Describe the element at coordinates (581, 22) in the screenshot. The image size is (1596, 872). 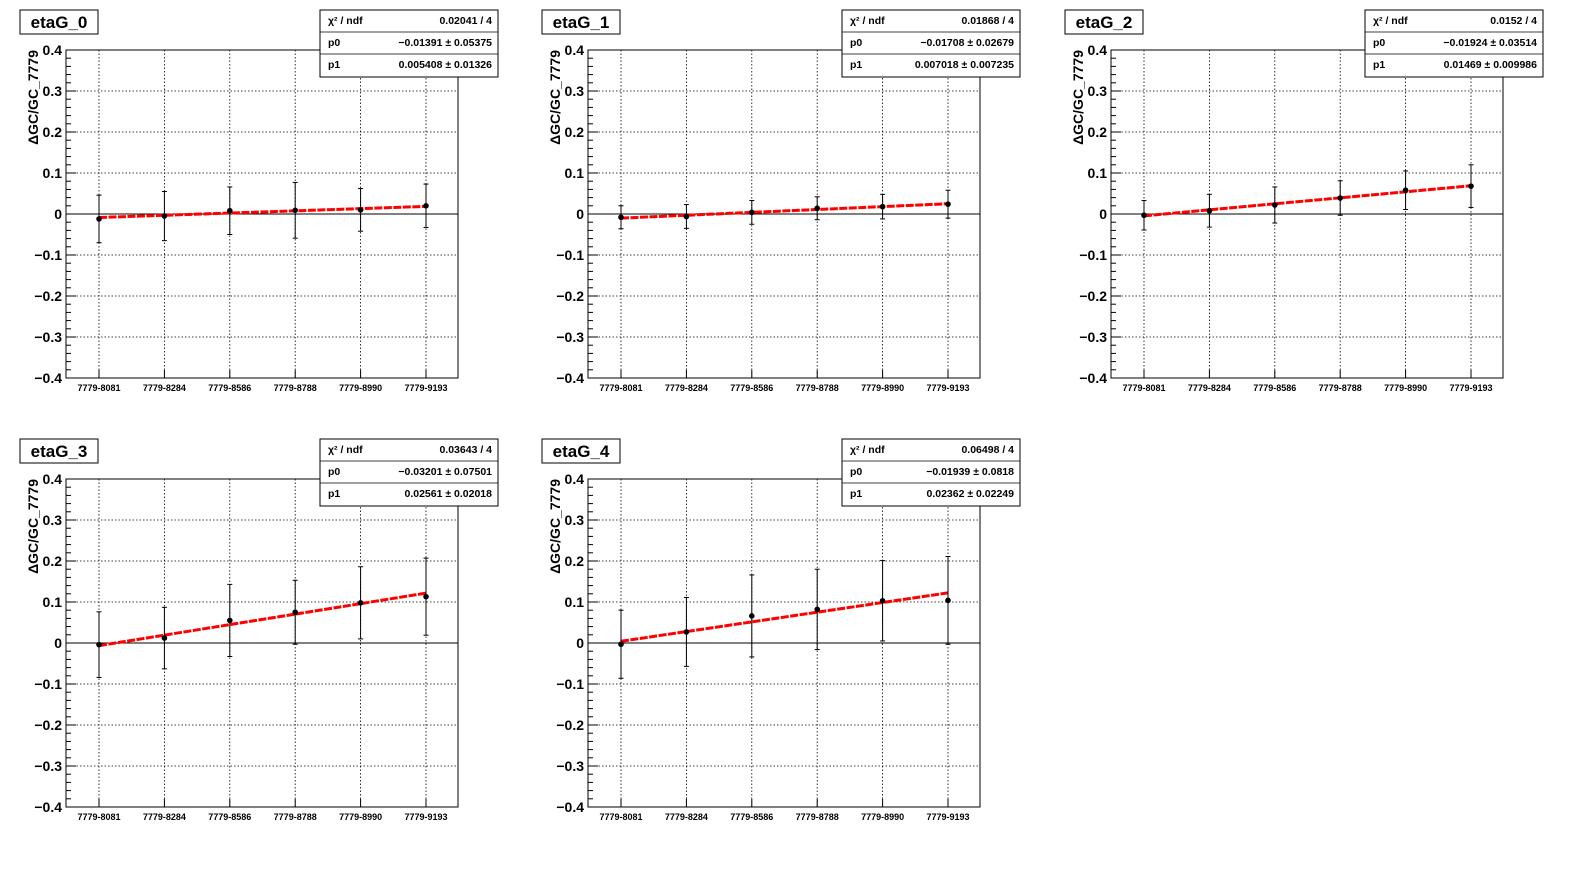
I see `panel-title: etaG_1` at that location.